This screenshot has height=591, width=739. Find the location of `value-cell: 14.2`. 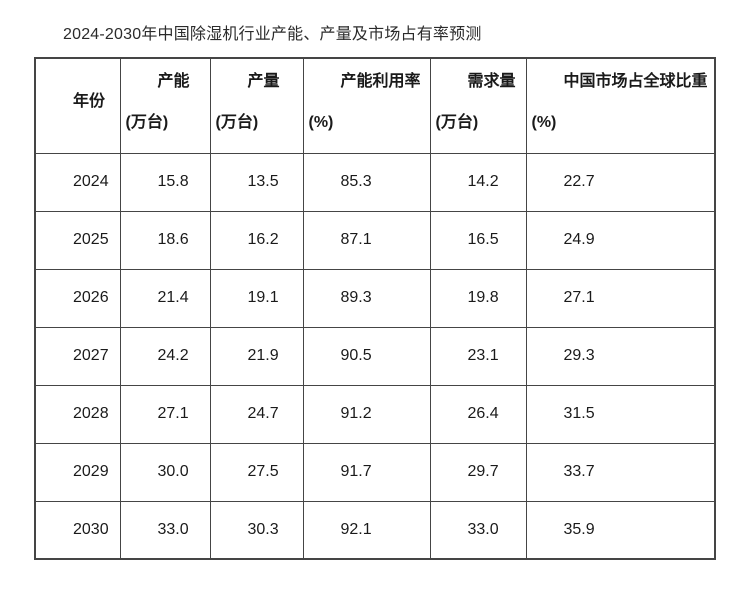

value-cell: 14.2 is located at coordinates (478, 182).